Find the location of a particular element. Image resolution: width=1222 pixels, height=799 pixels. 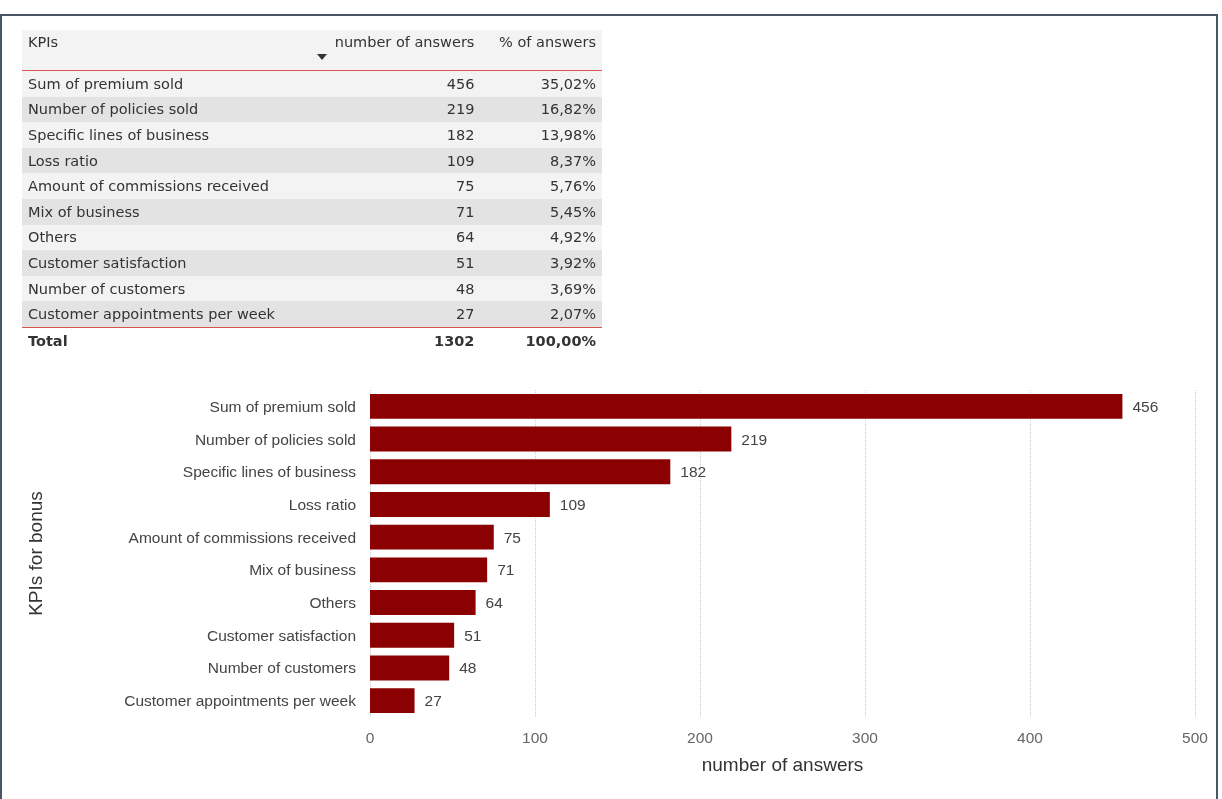

x-tick-label: 400 is located at coordinates (1030, 737).